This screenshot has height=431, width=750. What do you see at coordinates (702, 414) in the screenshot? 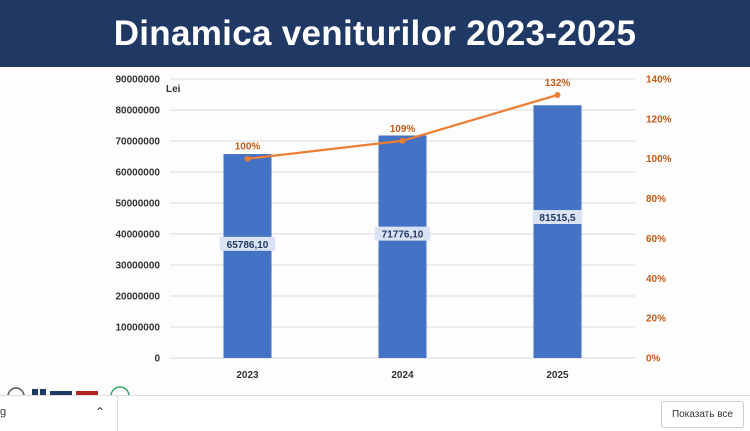
I see `show-all-button: Показать все` at bounding box center [702, 414].